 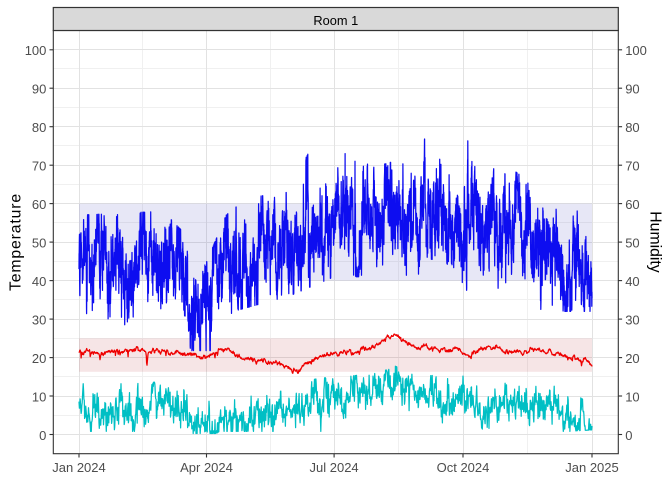 I want to click on svg-text: Apr 2024, so click(x=206, y=467).